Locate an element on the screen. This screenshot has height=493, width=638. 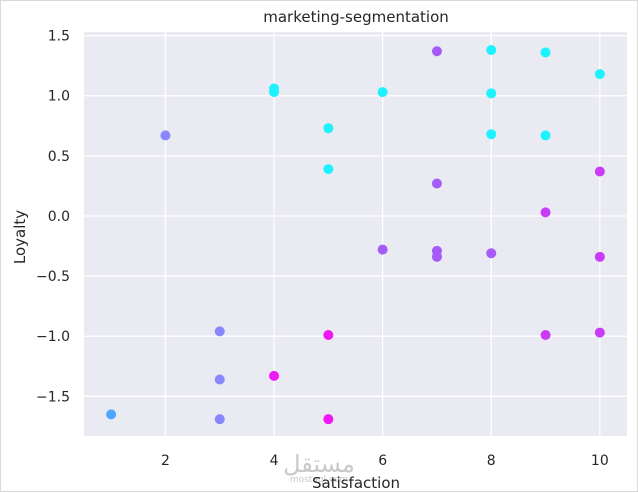
x-tick-label: 8 is located at coordinates (491, 461).